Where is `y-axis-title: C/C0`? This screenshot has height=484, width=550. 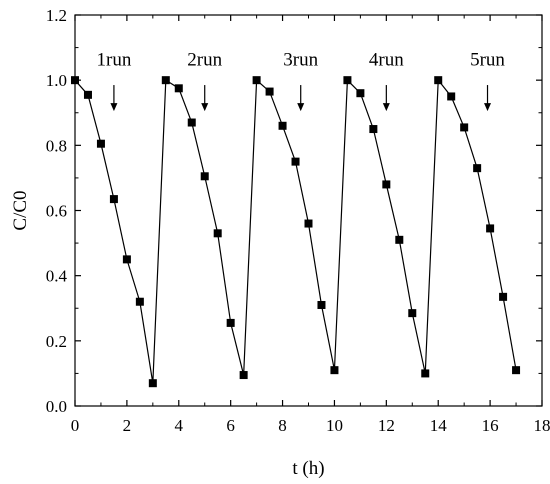
y-axis-title: C/C0 is located at coordinates (20, 210).